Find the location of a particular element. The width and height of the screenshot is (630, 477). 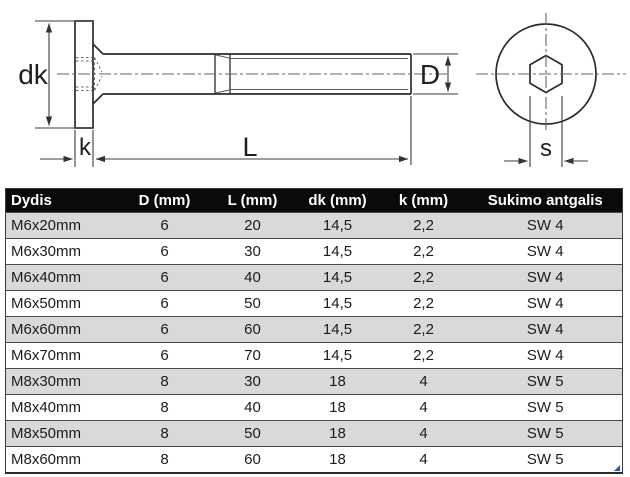

table-cell: 20 is located at coordinates (252, 225).